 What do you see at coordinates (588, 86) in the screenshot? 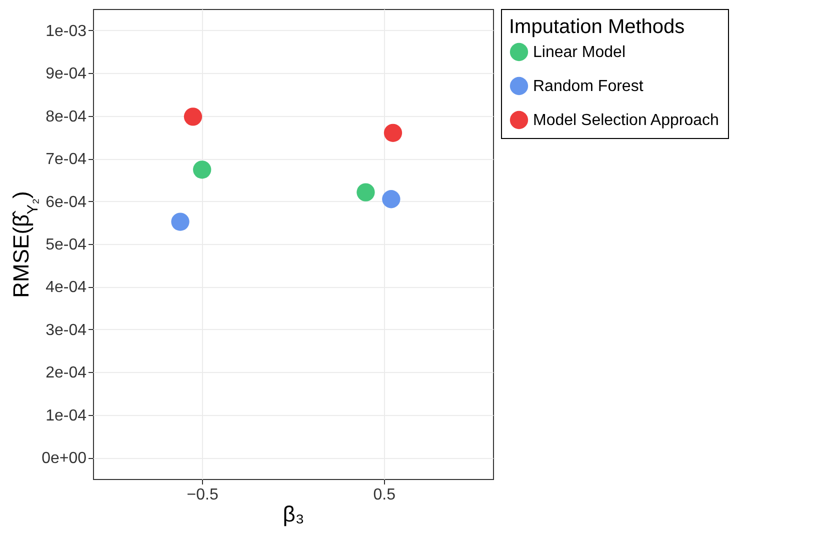
I see `legend-label: Random Forest` at bounding box center [588, 86].